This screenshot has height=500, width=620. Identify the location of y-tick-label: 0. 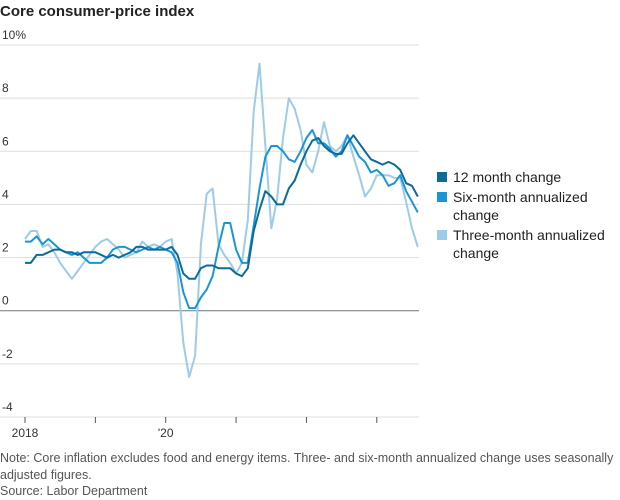
(5, 301).